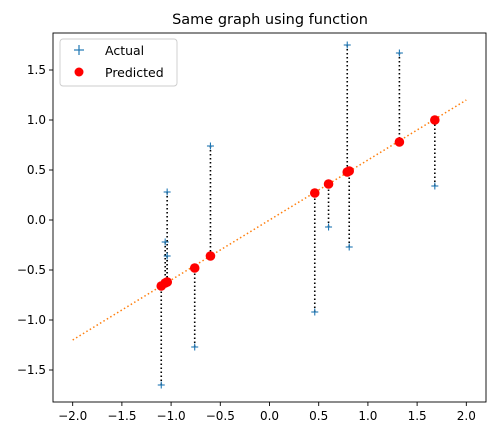 This screenshot has height=435, width=499. I want to click on y-axis: −1.5 −1.0 −0.5 0.0 0.5 1.0 1.5, so click(35, 220).